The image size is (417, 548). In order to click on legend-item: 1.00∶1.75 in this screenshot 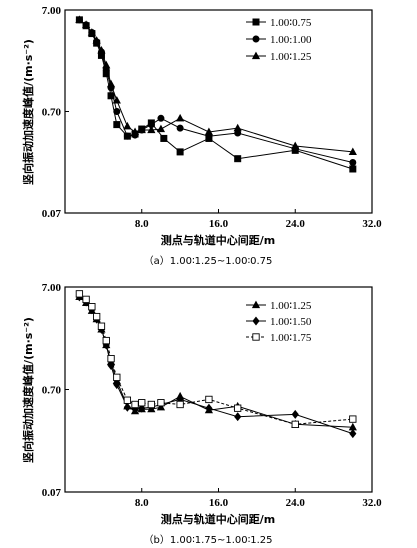, I will do `click(279, 338)`.